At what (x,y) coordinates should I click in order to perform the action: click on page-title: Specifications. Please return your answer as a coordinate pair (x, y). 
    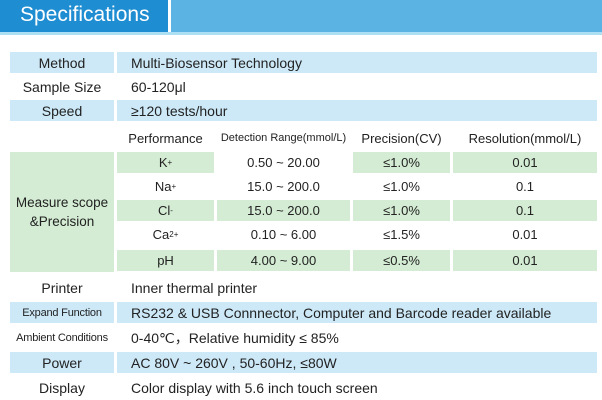
    Looking at the image, I should click on (85, 14).